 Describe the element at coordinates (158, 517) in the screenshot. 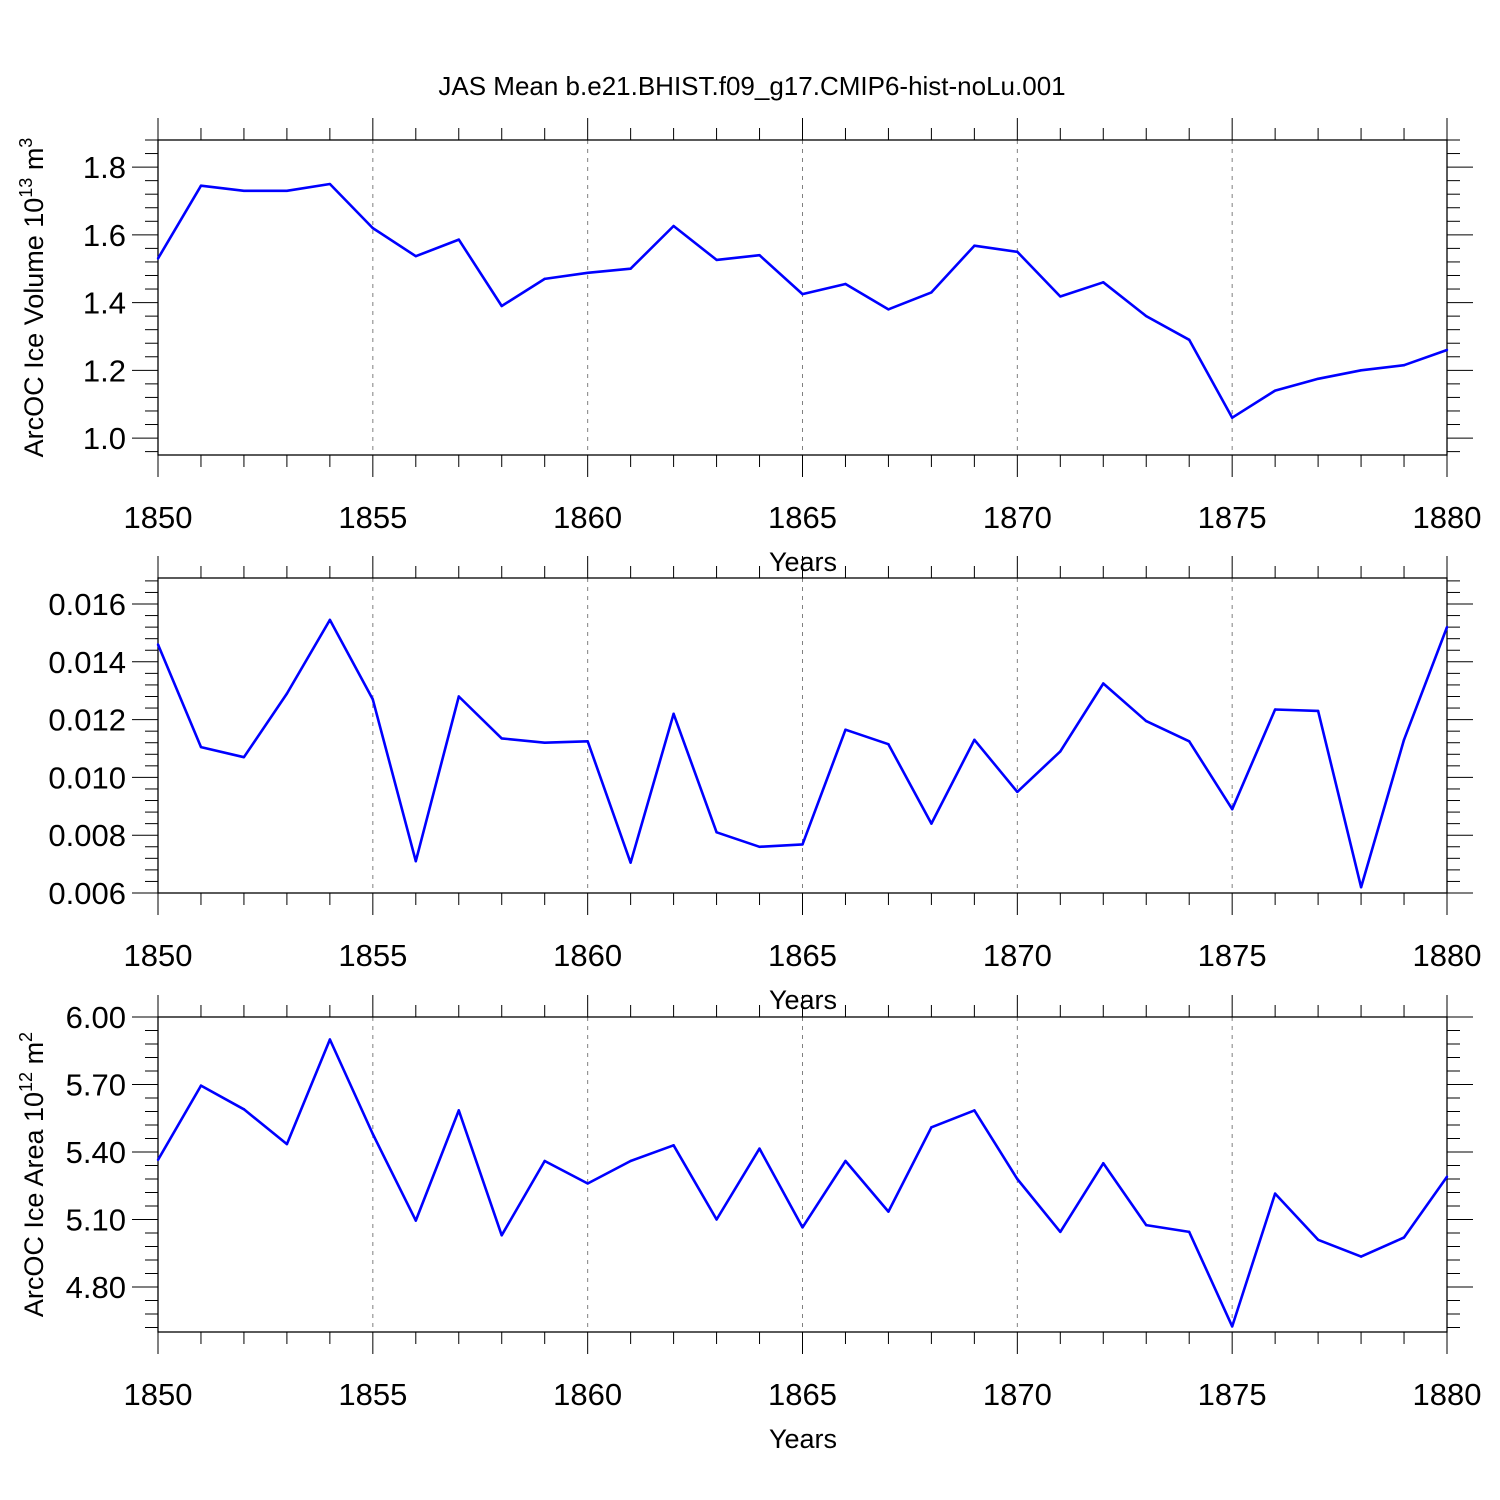

I see `x-tick-label: 1850` at that location.